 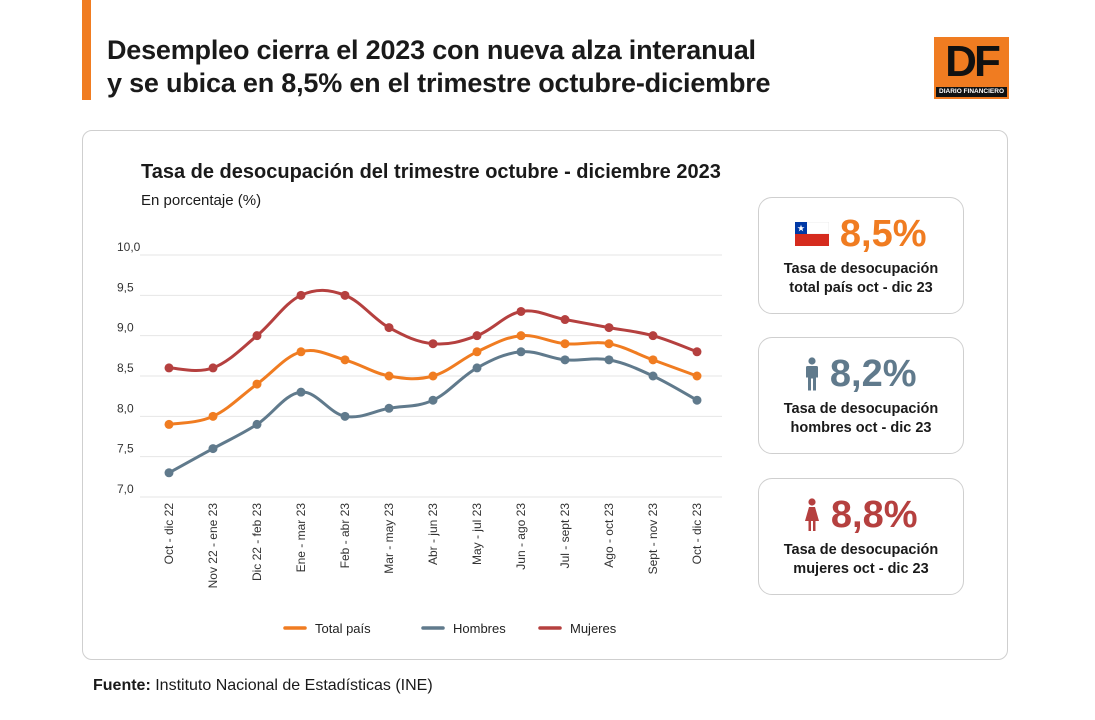 I want to click on logo-letters: DF, so click(x=973, y=61).